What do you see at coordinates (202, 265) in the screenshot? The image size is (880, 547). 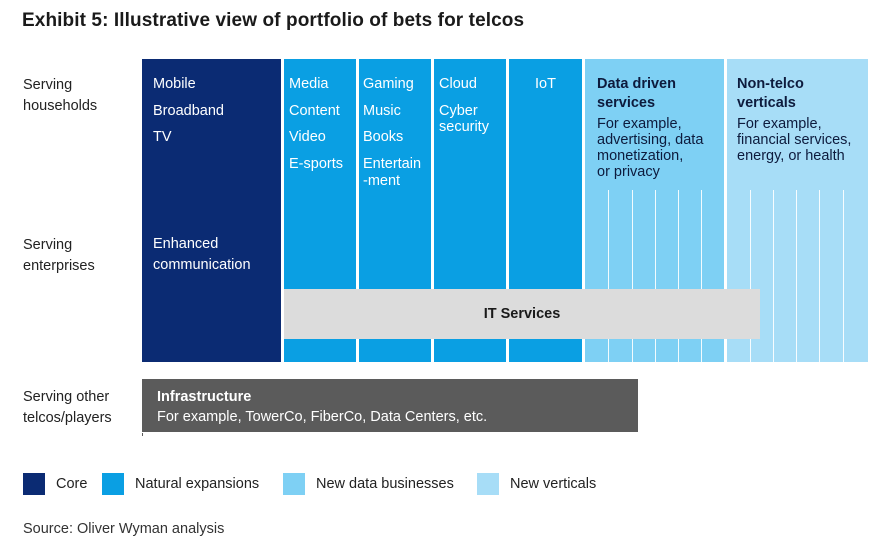 I see `core-enterprise-line: communication` at bounding box center [202, 265].